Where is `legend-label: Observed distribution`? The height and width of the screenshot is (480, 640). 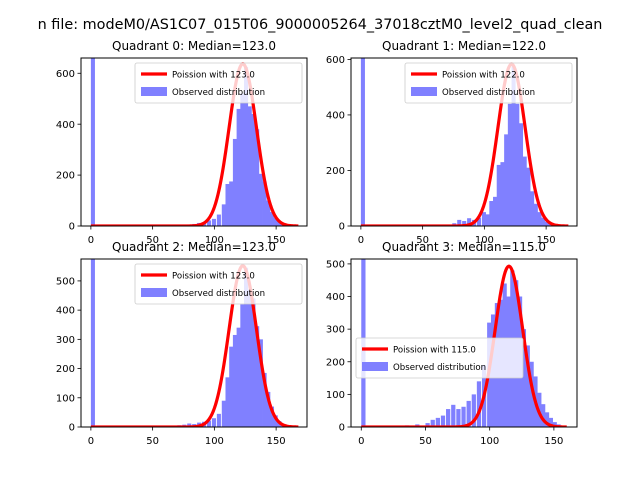 legend-label: Observed distribution is located at coordinates (218, 294).